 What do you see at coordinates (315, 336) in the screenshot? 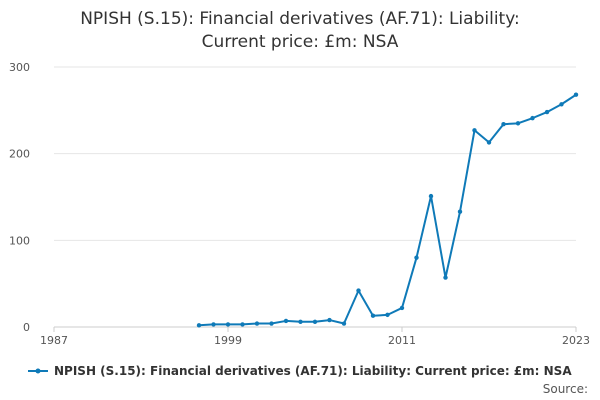
I see `x-axis: 1987 1999 2011 2023` at bounding box center [315, 336].